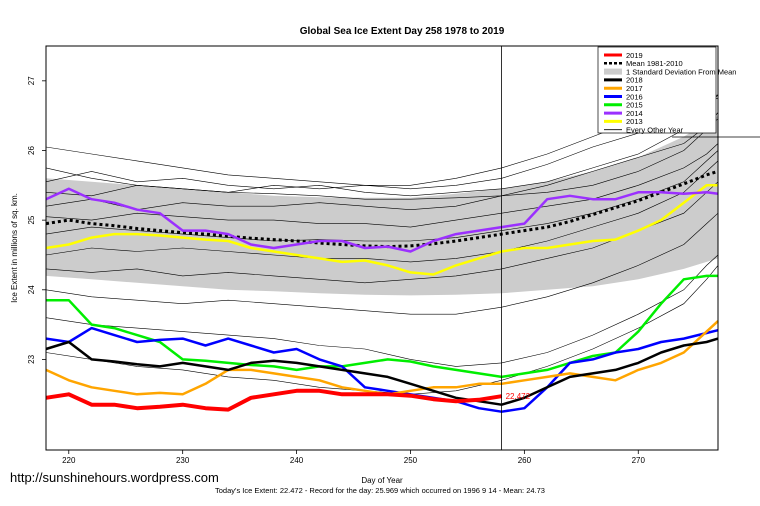 The image size is (760, 506). Describe the element at coordinates (681, 71) in the screenshot. I see `legend-label-band: 1 Standard Deviation From Mean` at that location.